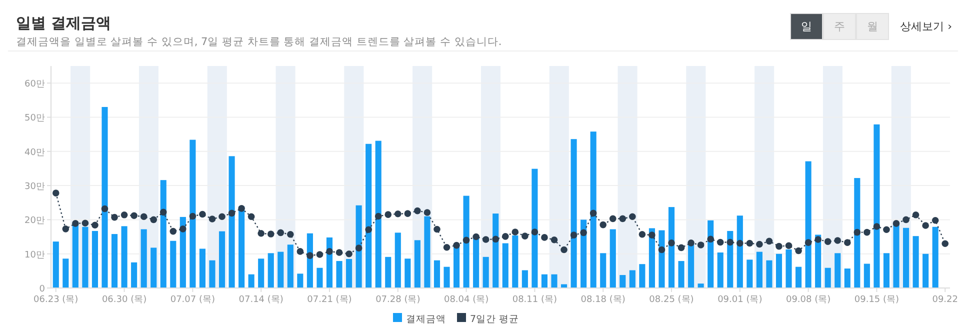 The width and height of the screenshot is (966, 336). Describe the element at coordinates (34, 221) in the screenshot. I see `y-tick-label: 20만` at that location.